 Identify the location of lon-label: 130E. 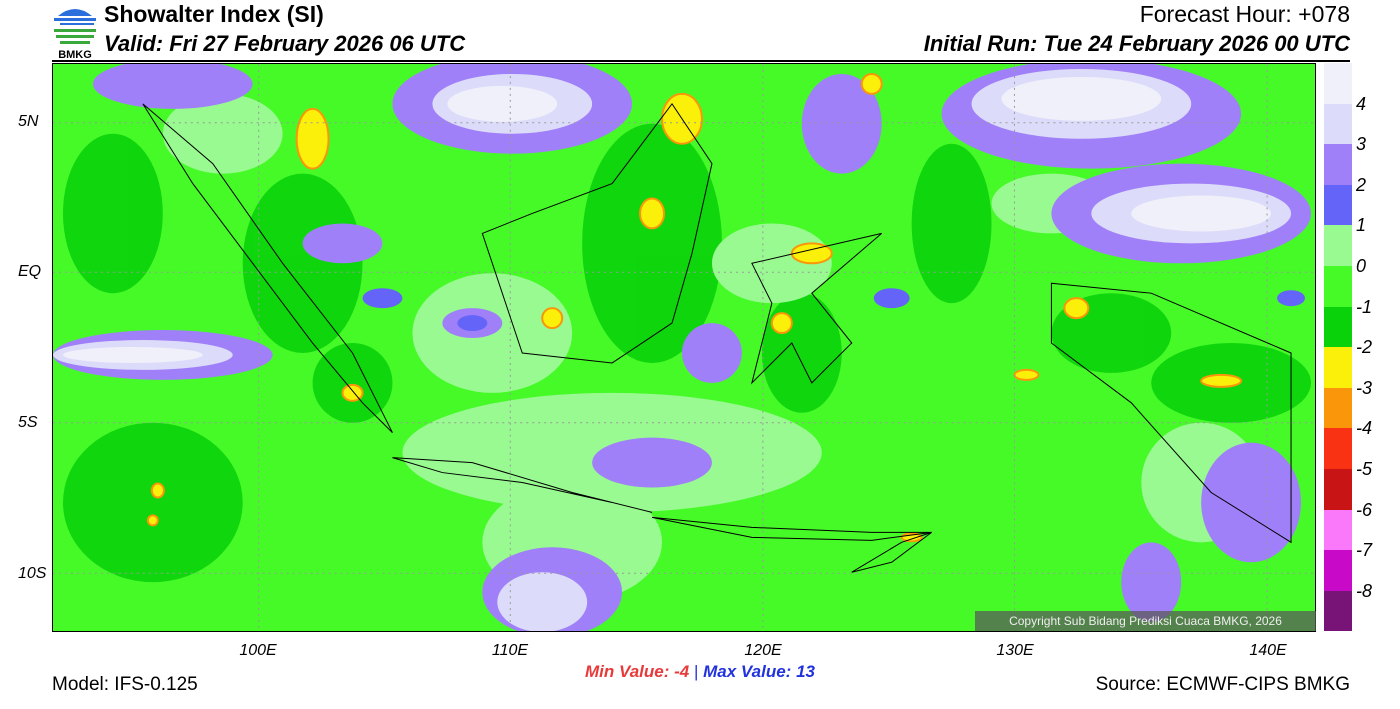
(1015, 650).